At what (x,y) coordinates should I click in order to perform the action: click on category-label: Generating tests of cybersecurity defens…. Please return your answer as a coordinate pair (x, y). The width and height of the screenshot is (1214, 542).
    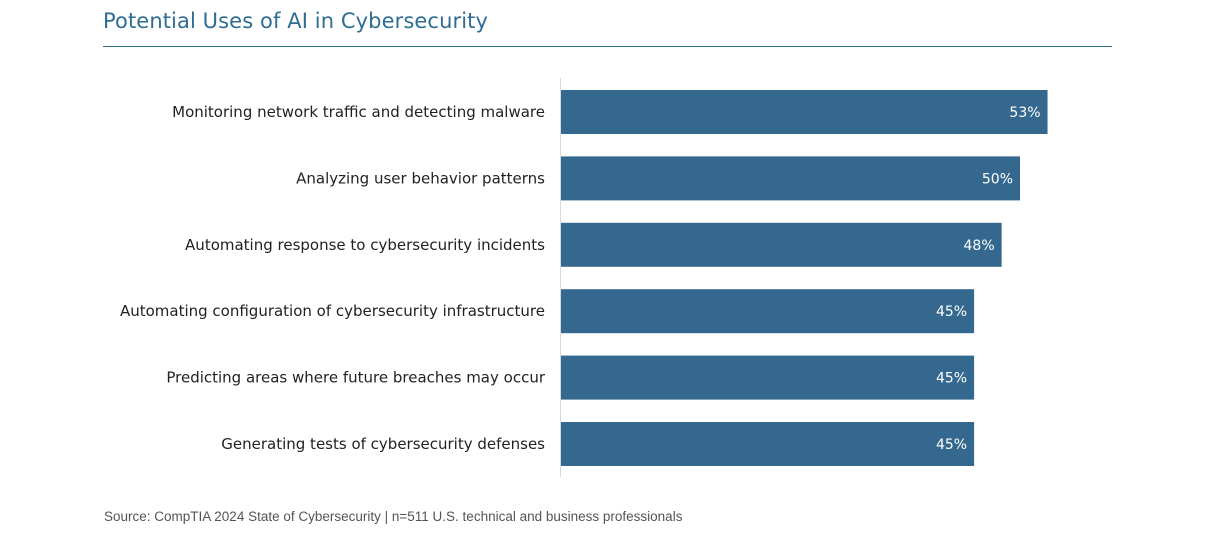
    Looking at the image, I should click on (383, 444).